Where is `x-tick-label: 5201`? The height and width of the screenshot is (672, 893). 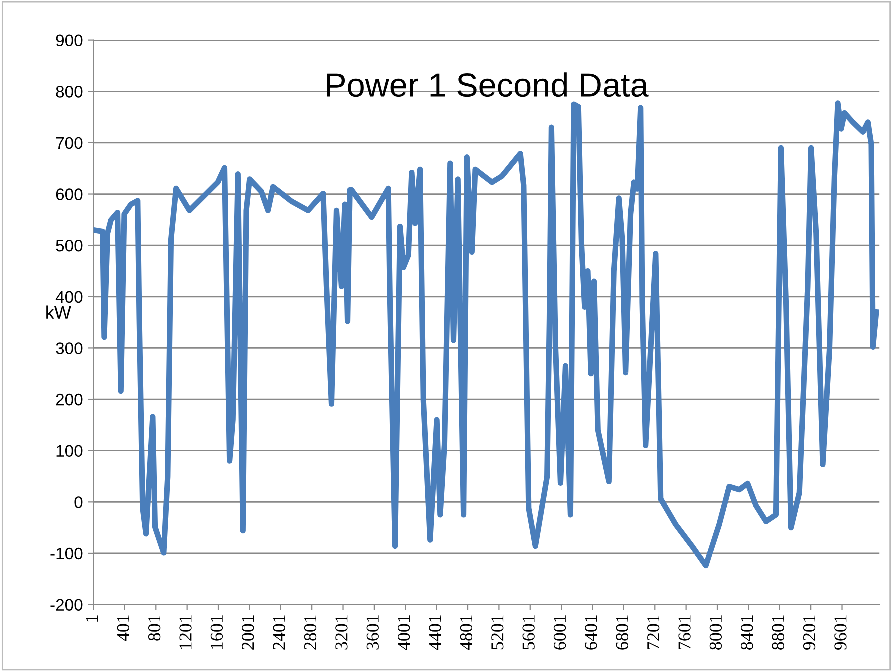 x-tick-label: 5201 is located at coordinates (498, 633).